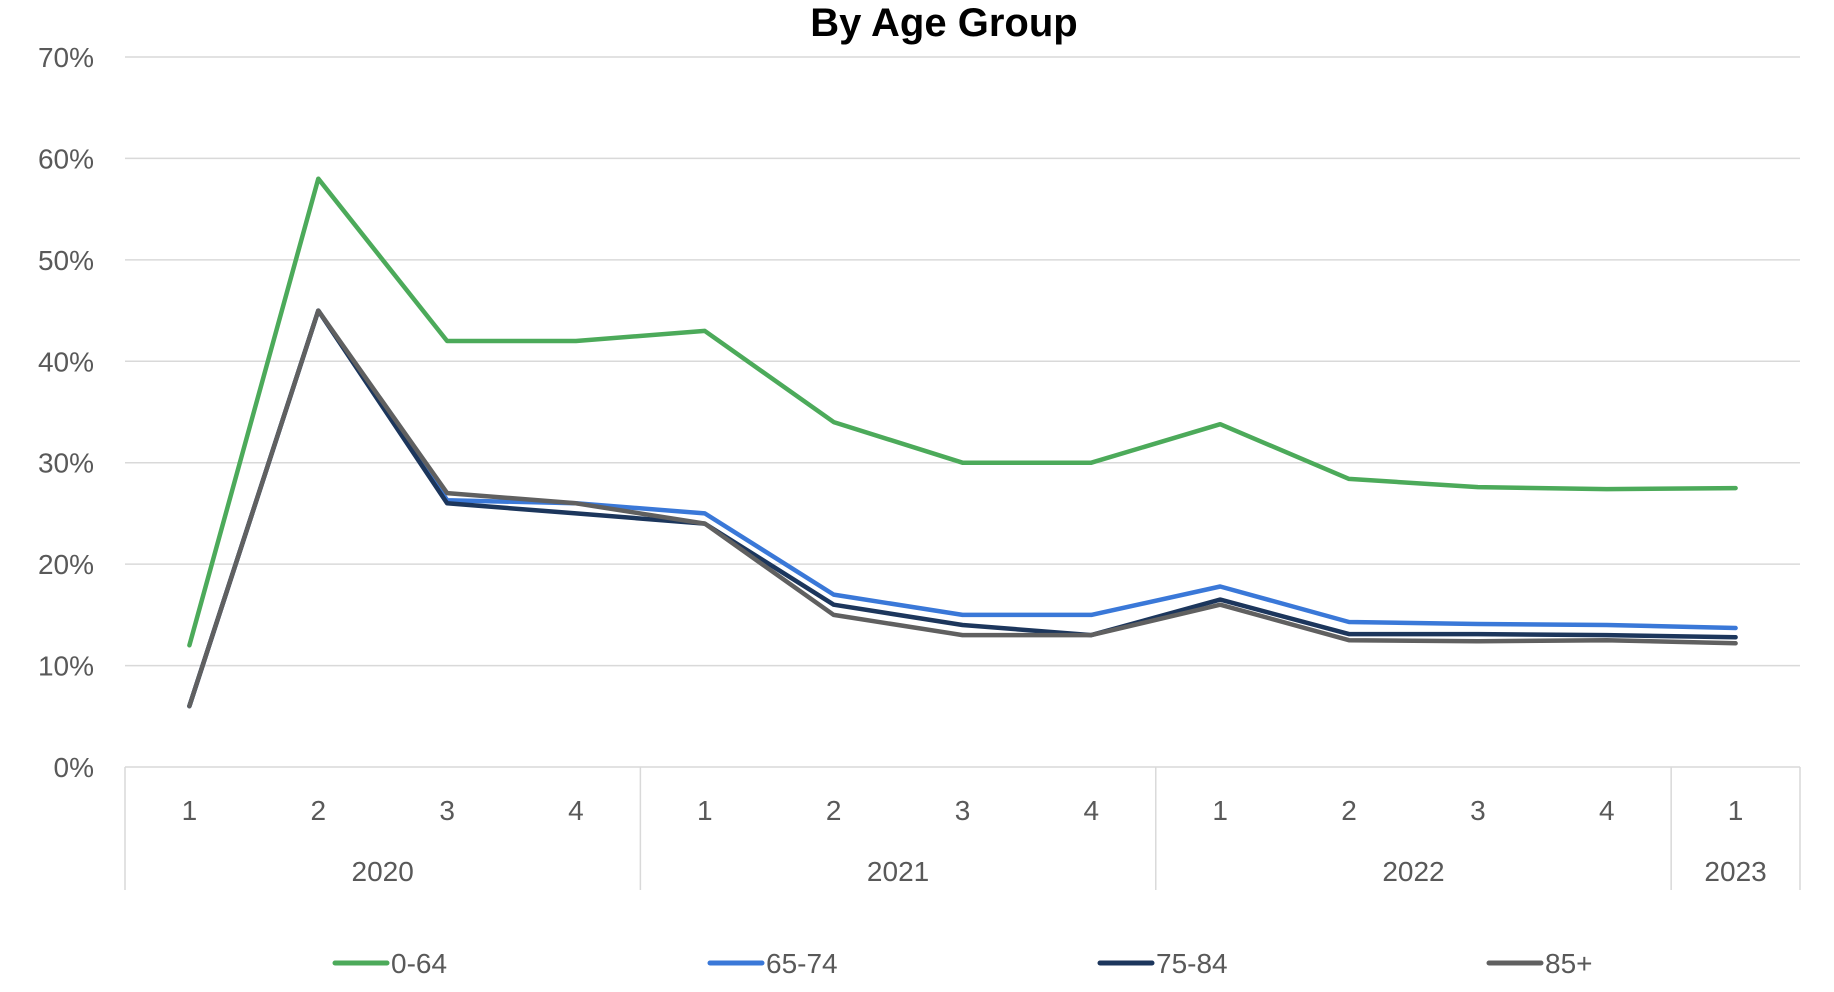 The width and height of the screenshot is (1834, 992). Describe the element at coordinates (66, 158) in the screenshot. I see `y-tick-label: 60%` at that location.